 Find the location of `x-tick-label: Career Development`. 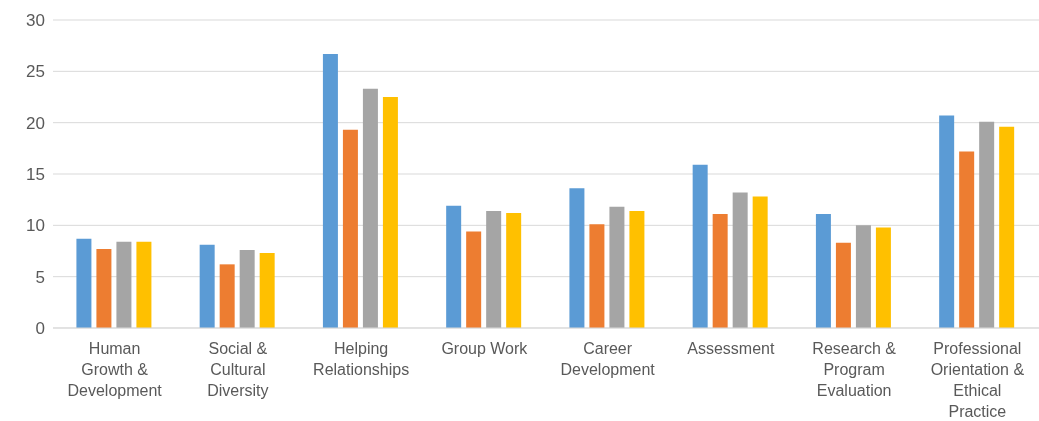

x-tick-label: Career Development is located at coordinates (608, 359).